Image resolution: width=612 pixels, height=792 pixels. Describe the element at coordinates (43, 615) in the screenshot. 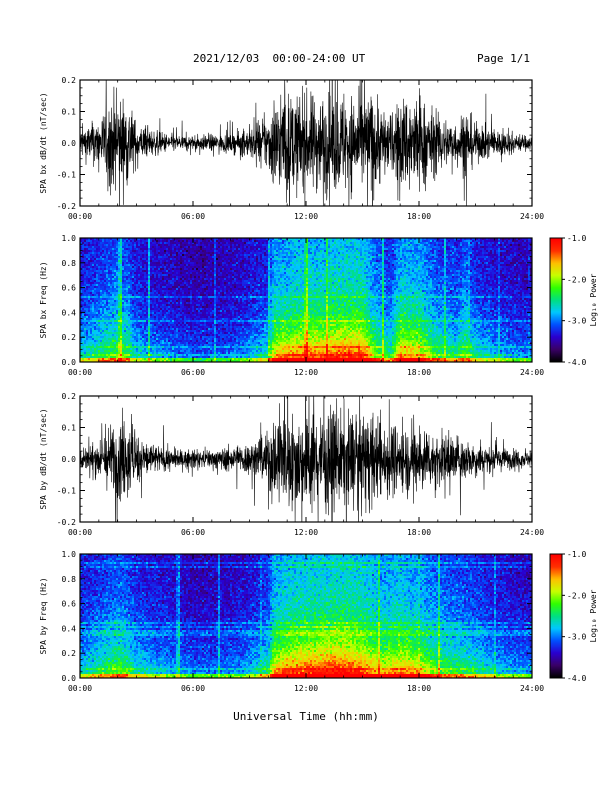

I see `y-axis-label: SPA by Freq (Hz)` at that location.